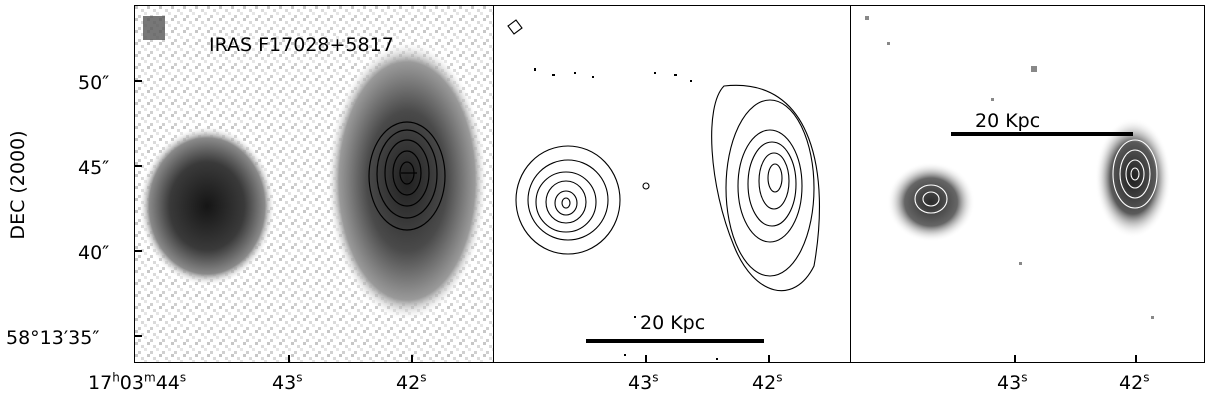  What do you see at coordinates (931, 202) in the screenshot?
I see `galaxy-west-nir` at bounding box center [931, 202].